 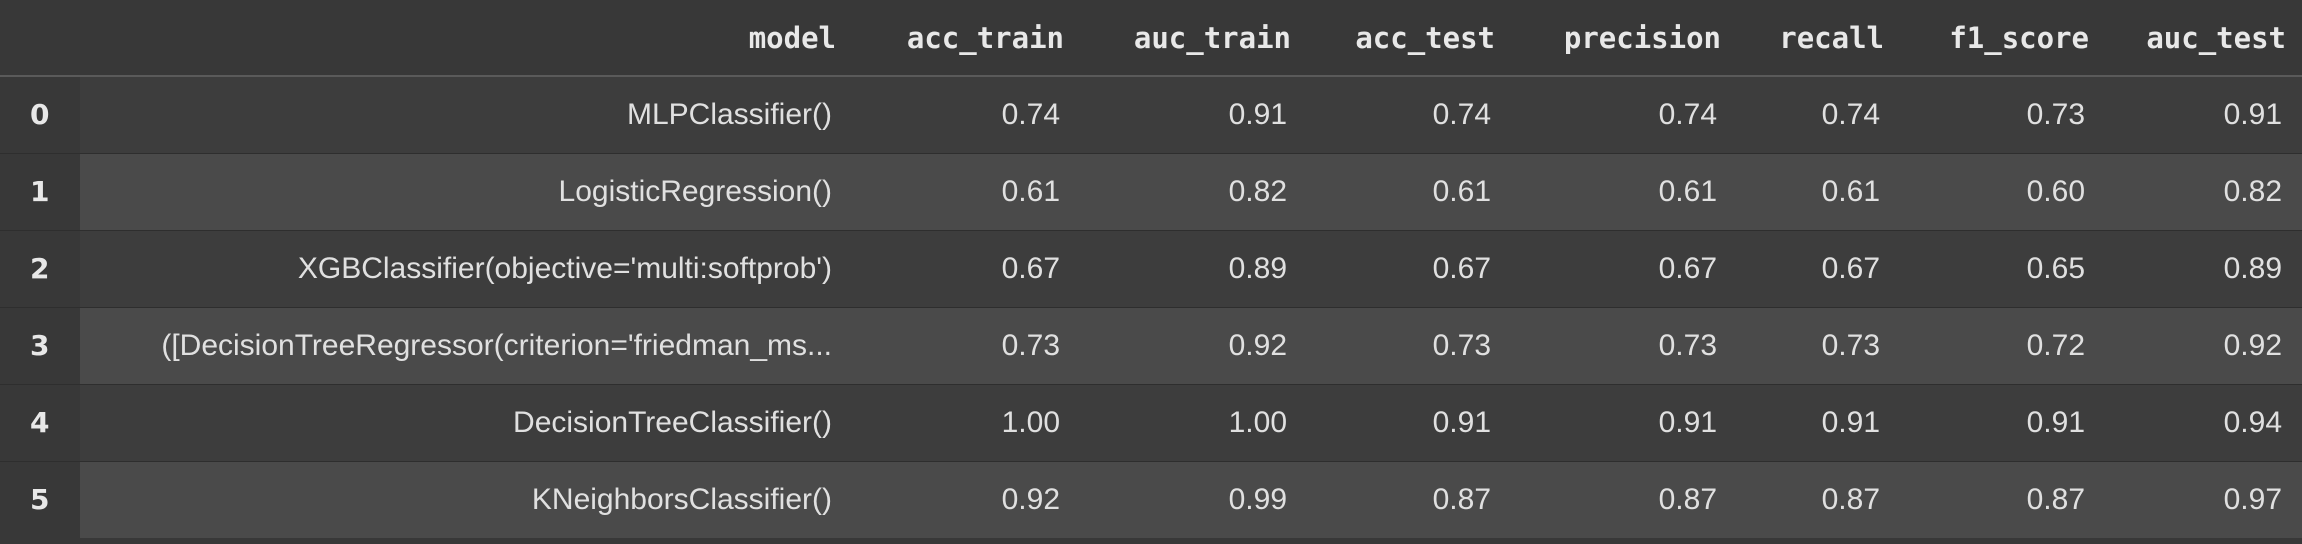 I want to click on row-index: 4, so click(x=40, y=422).